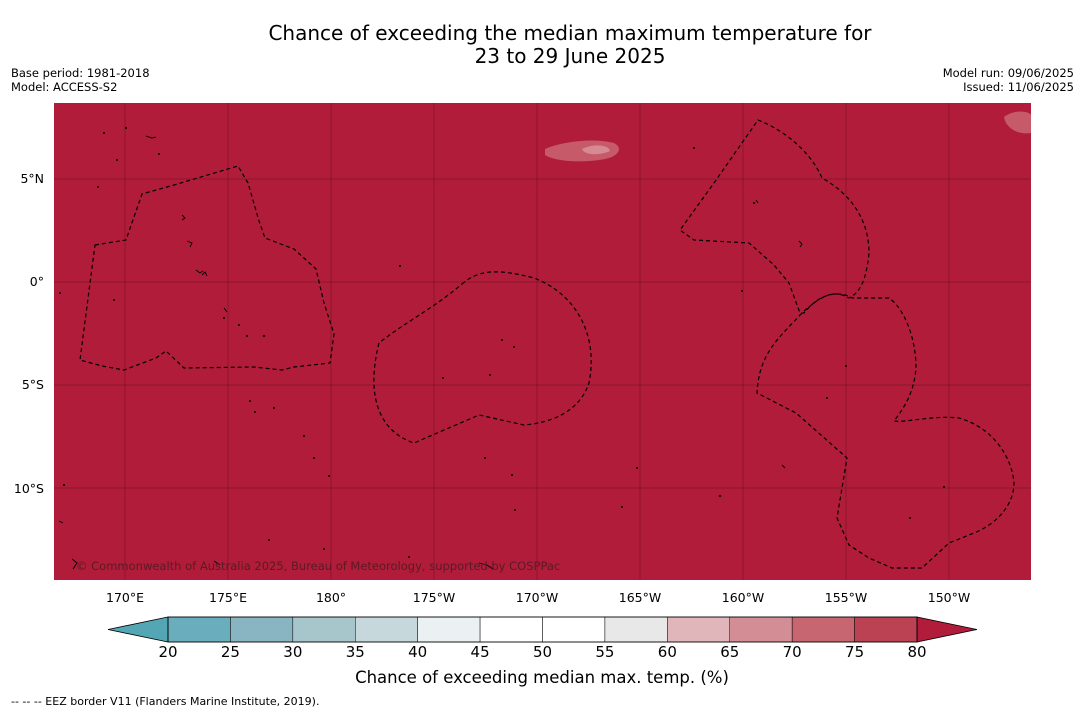 The width and height of the screenshot is (1085, 713). Describe the element at coordinates (947, 629) in the screenshot. I see `colorbar-over-arrow` at that location.